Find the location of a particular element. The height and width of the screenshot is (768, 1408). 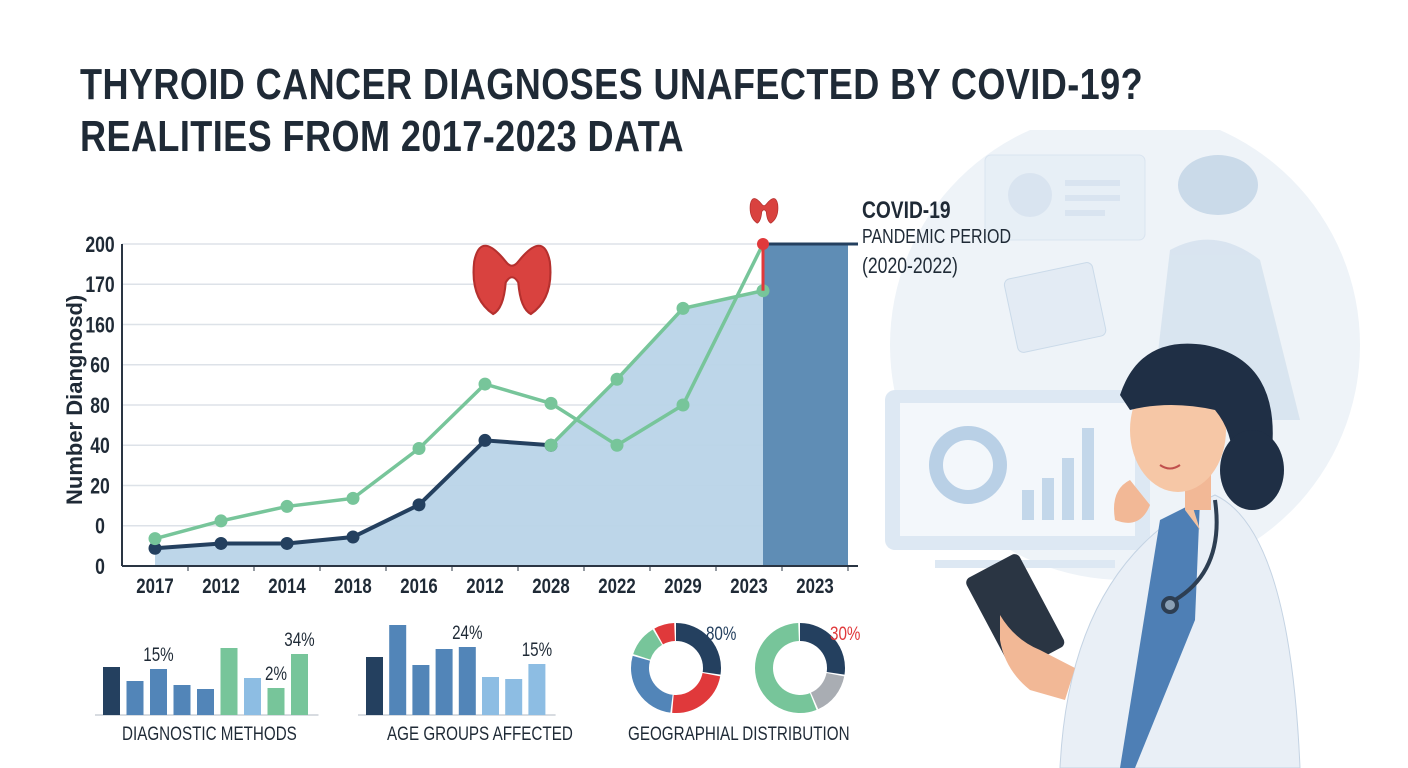

y-tick-label: 80 is located at coordinates (100, 406).